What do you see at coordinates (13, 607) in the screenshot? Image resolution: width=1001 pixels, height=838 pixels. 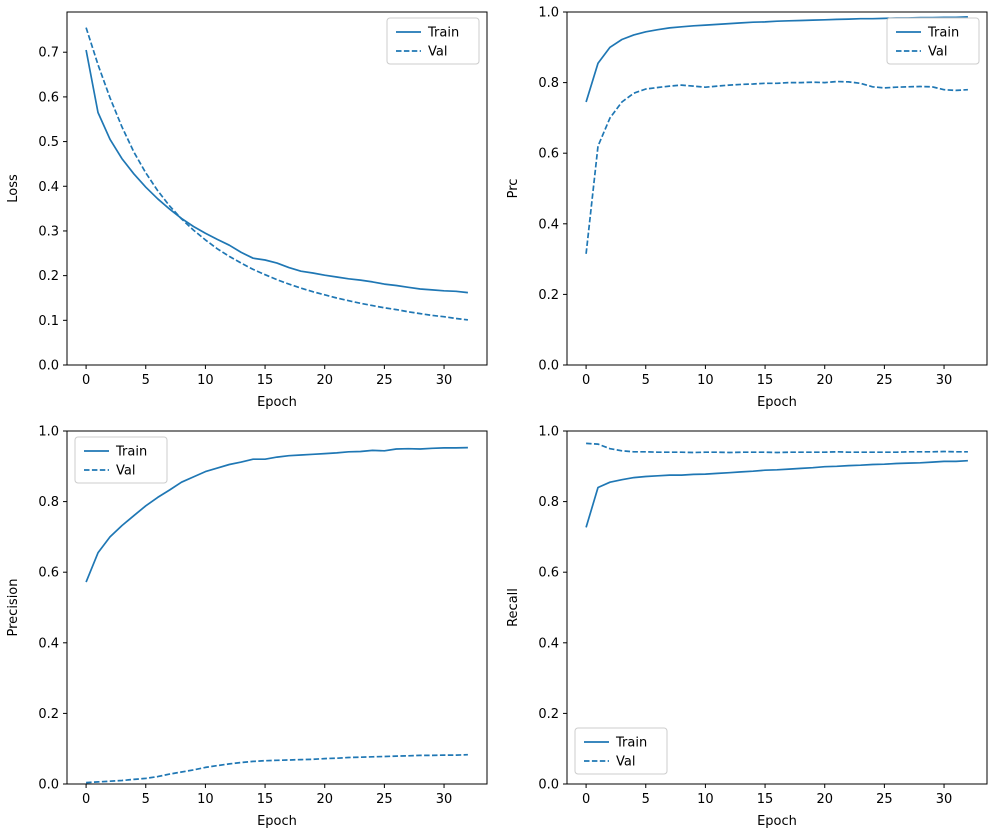 I see `svg-text: Precision` at bounding box center [13, 607].